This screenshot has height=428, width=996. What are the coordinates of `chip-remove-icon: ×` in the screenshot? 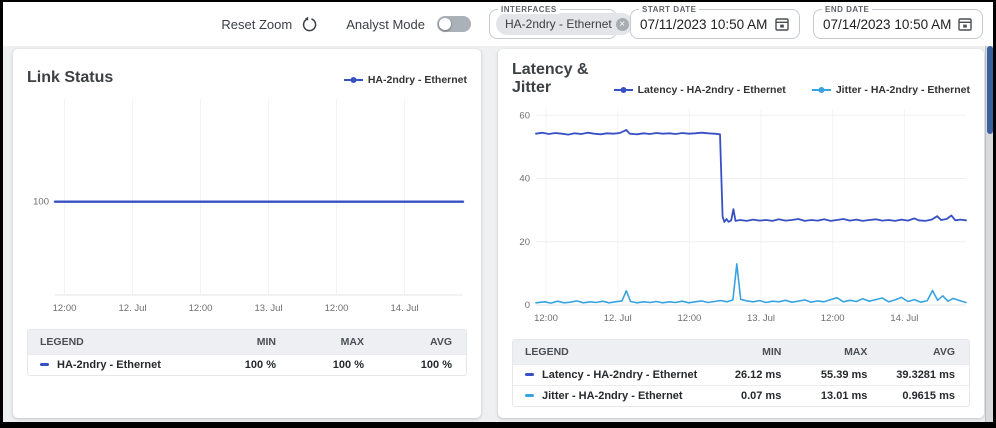 It's located at (622, 24).